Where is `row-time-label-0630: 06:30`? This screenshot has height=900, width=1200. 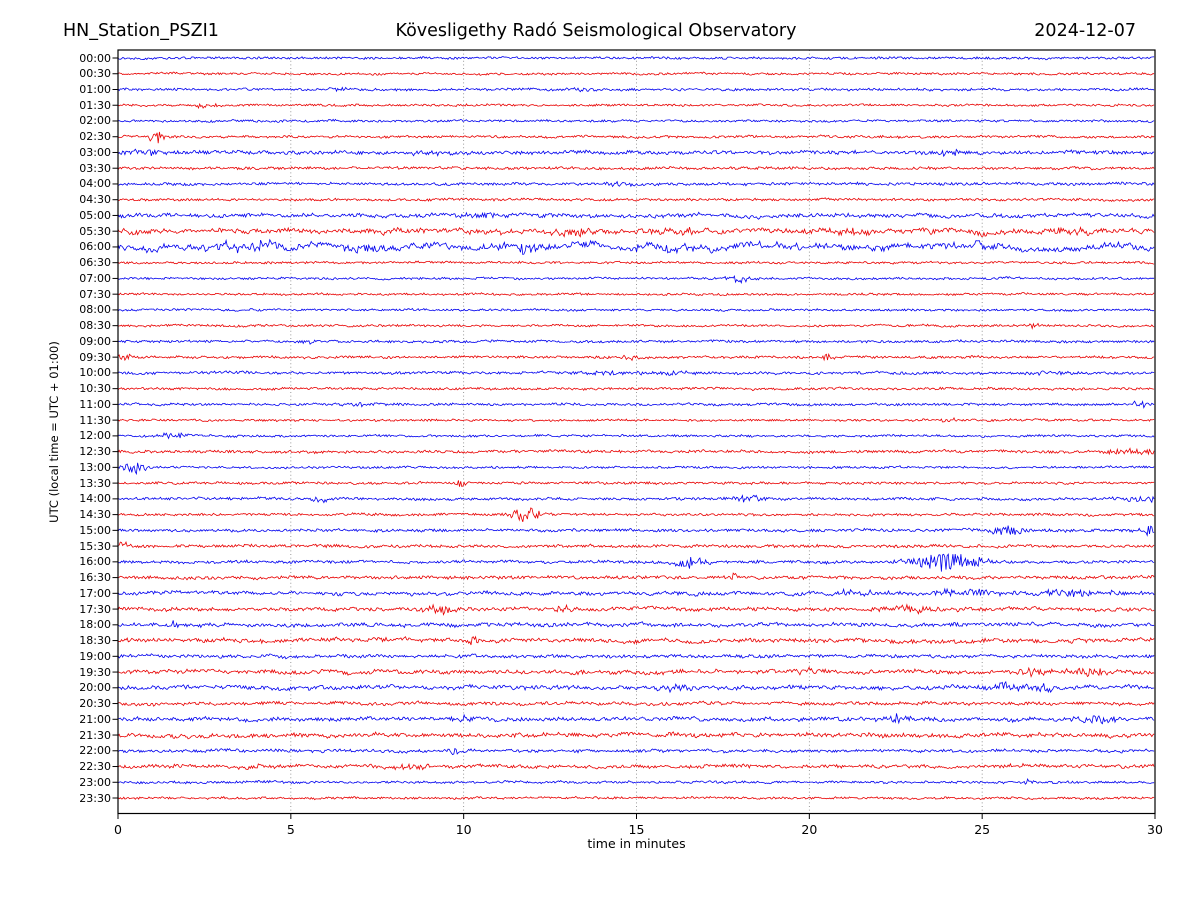
row-time-label-0630: 06:30 is located at coordinates (95, 263).